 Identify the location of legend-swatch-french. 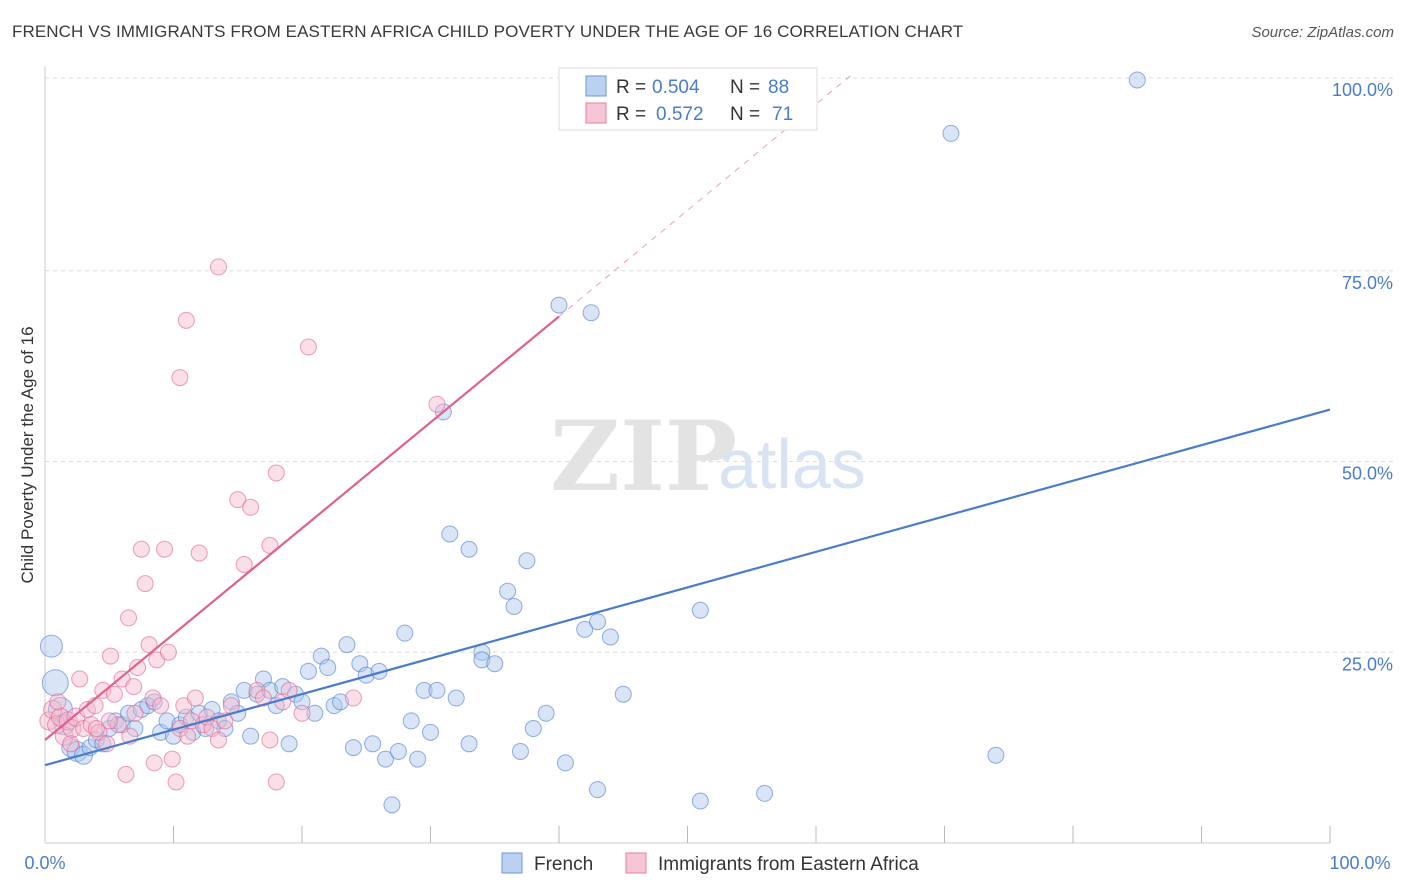
(596, 86).